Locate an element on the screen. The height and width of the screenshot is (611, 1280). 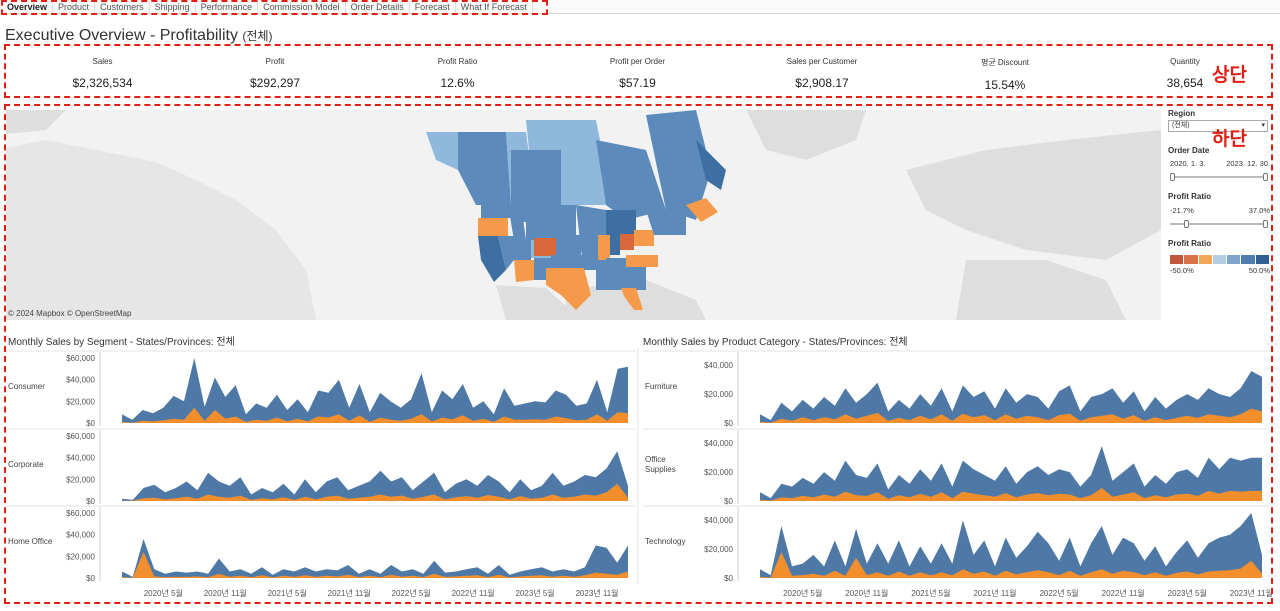
mexico-land is located at coordinates (536, 302).